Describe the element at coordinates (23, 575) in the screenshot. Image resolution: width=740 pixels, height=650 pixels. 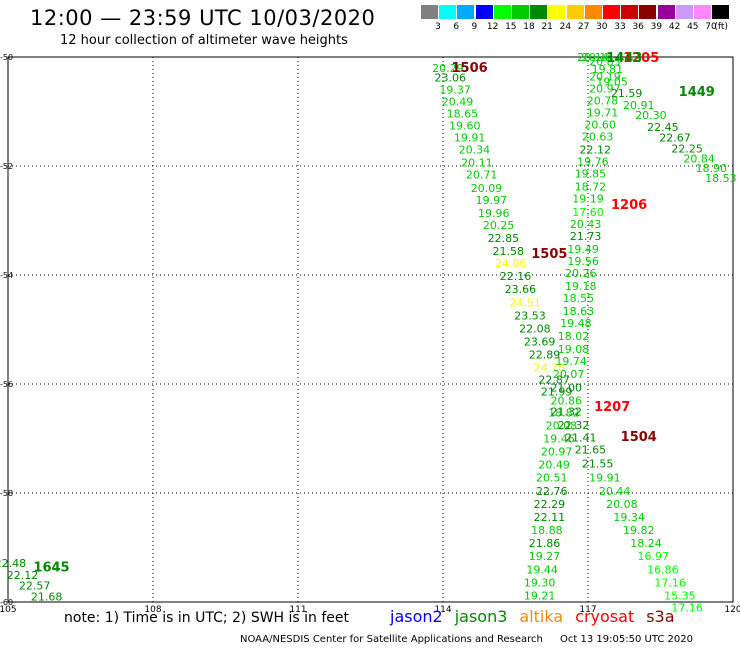
I see `swh-value: 22.12` at that location.